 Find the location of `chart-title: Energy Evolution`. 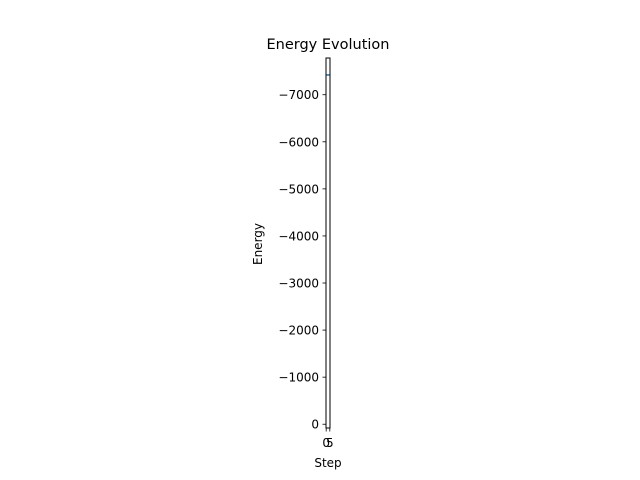

chart-title: Energy Evolution is located at coordinates (328, 45).